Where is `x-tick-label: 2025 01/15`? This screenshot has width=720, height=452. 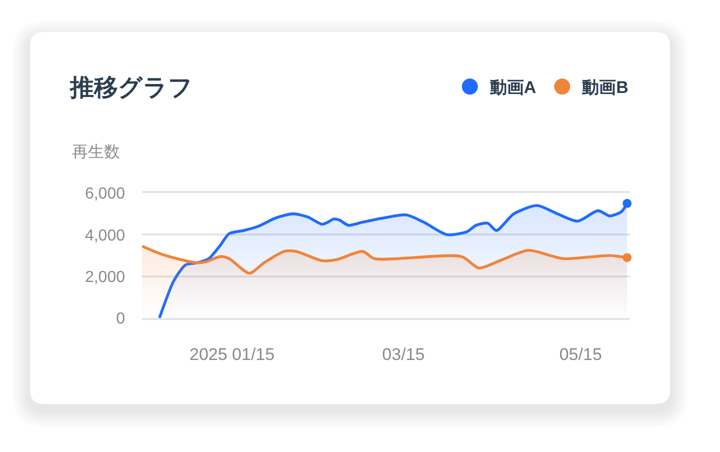 x-tick-label: 2025 01/15 is located at coordinates (232, 354).